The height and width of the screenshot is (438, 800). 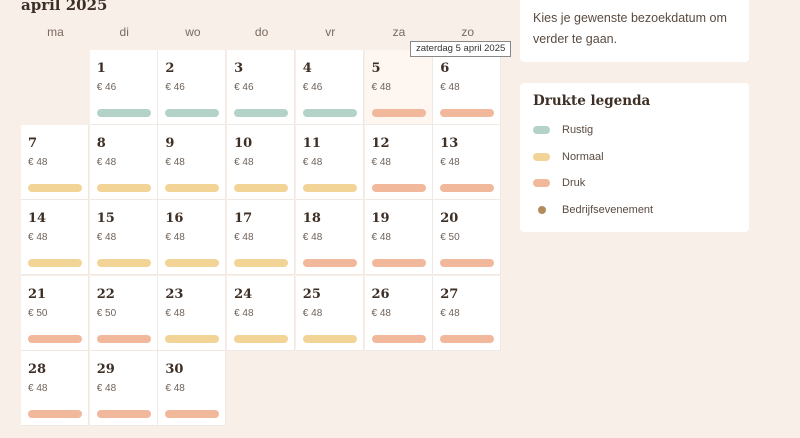 What do you see at coordinates (398, 238) in the screenshot?
I see `day-cell: 19 € 48` at bounding box center [398, 238].